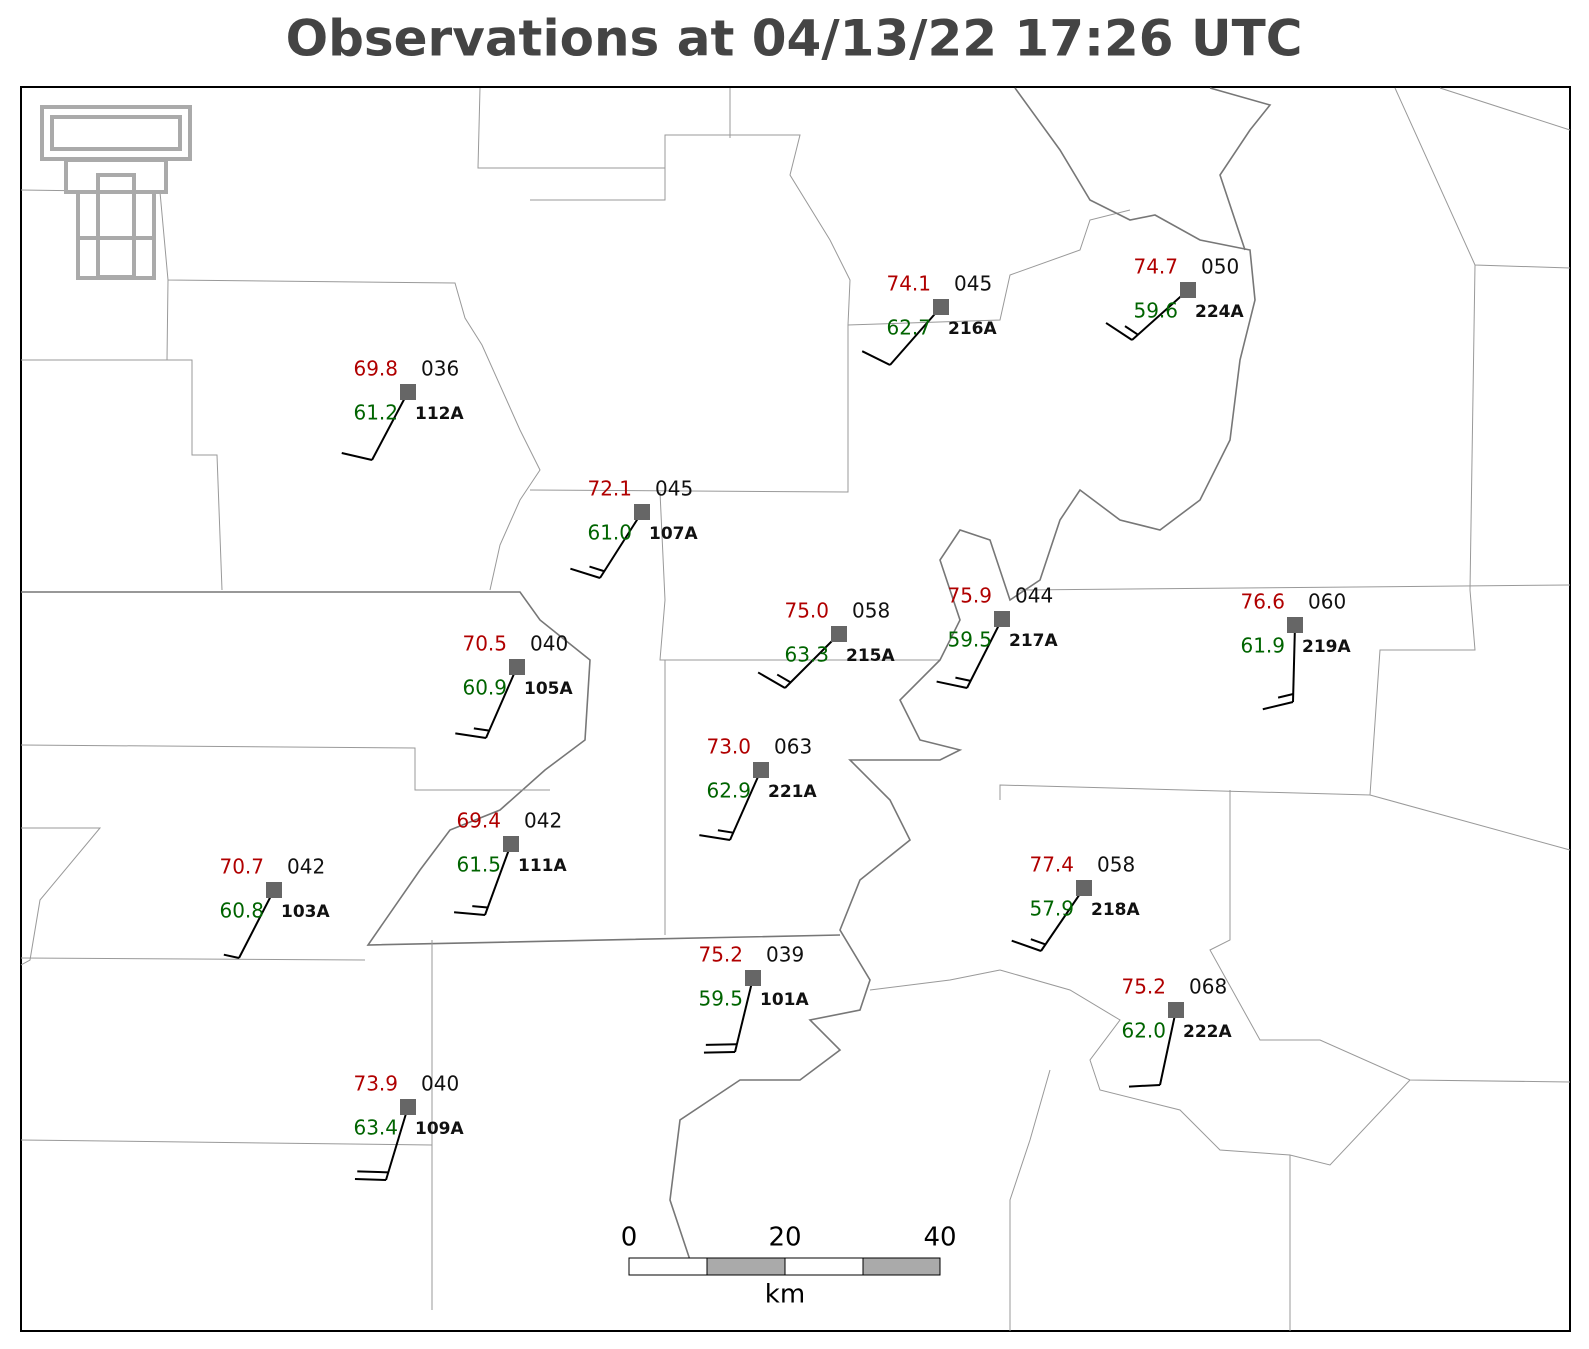 The height and width of the screenshot is (1349, 1589). I want to click on scale-label: 0, so click(629, 1238).